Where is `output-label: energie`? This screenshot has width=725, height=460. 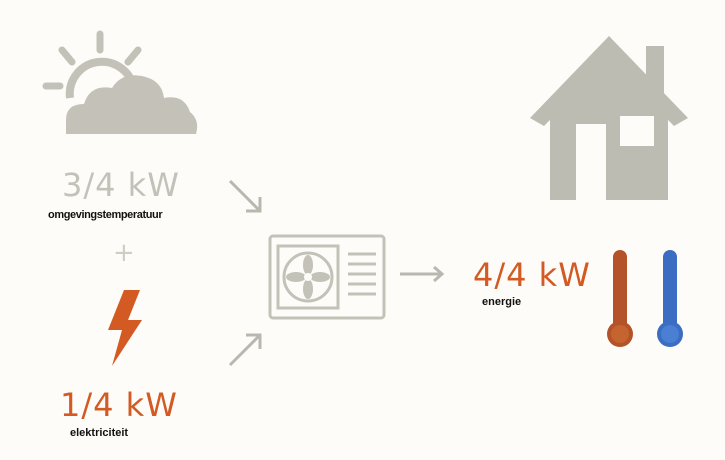
output-label: energie is located at coordinates (502, 302).